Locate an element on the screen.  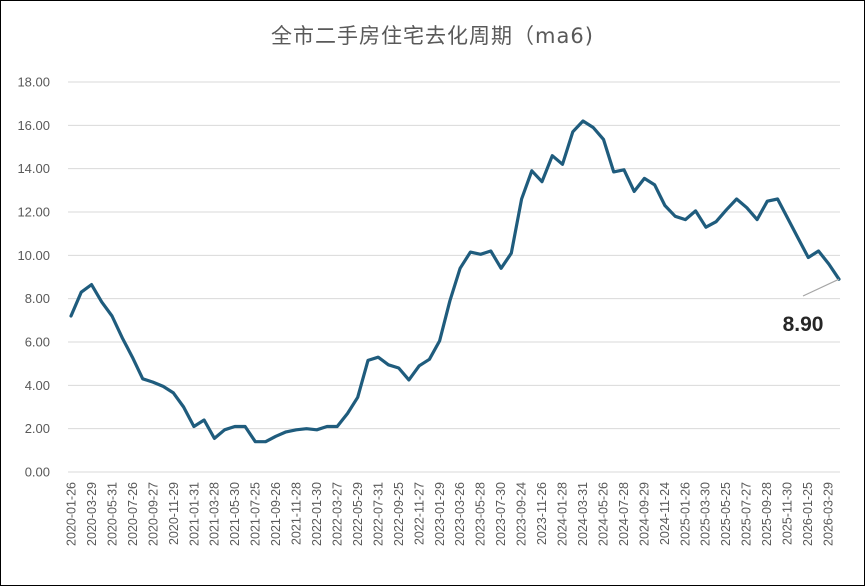
y-tick-label: 18.00 is located at coordinates (33, 82).